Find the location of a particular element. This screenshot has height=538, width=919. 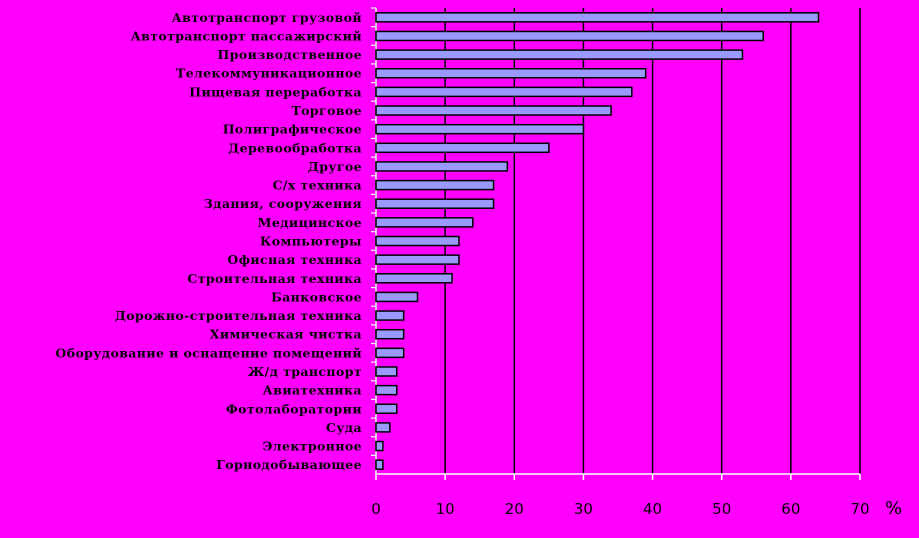

category-label: Компьютеры is located at coordinates (311, 241).